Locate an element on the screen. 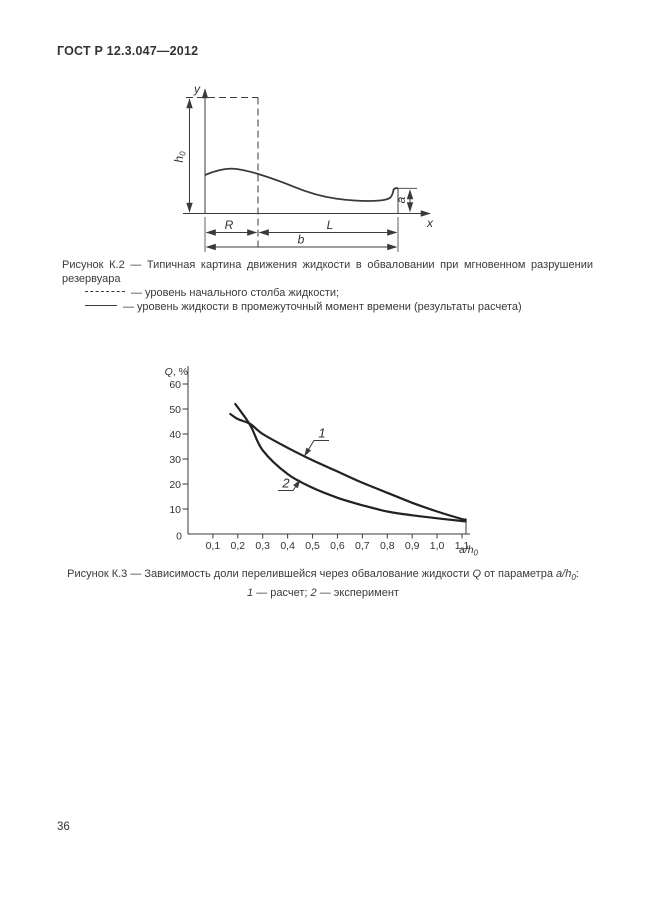 The image size is (646, 913). x-tick-label: 0,9 is located at coordinates (412, 546).